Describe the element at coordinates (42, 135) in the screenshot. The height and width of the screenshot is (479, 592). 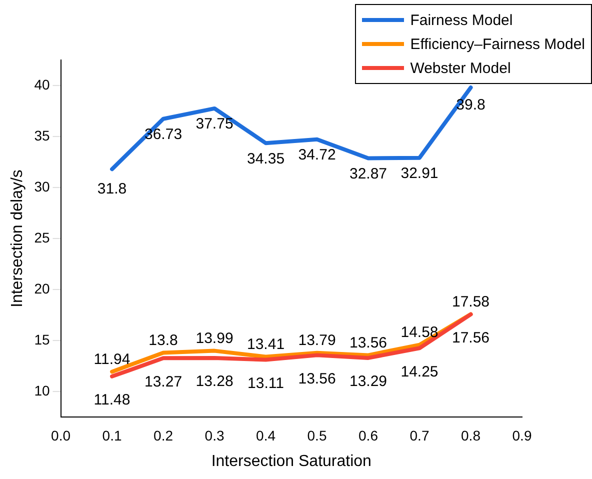
I see `y-tick-label: 35` at that location.